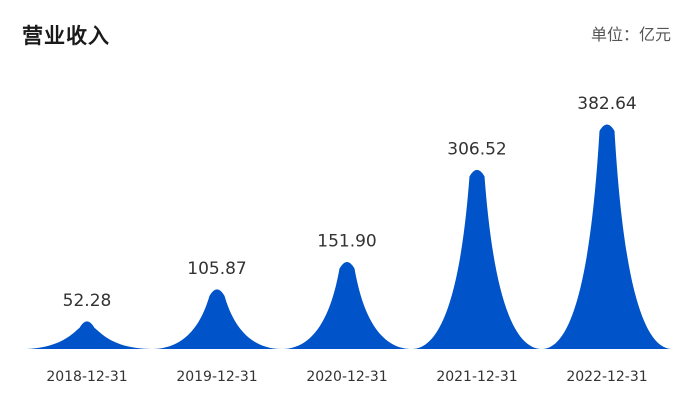 This screenshot has height=401, width=691. I want to click on x-tick-label: 2021-12-31, so click(476, 377).